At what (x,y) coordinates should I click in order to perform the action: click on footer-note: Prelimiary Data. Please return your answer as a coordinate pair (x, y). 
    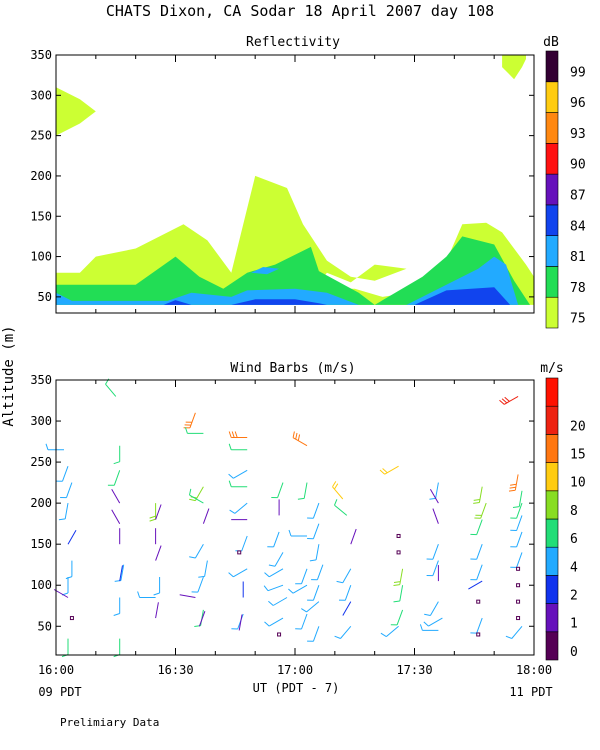
    Looking at the image, I should click on (109, 722).